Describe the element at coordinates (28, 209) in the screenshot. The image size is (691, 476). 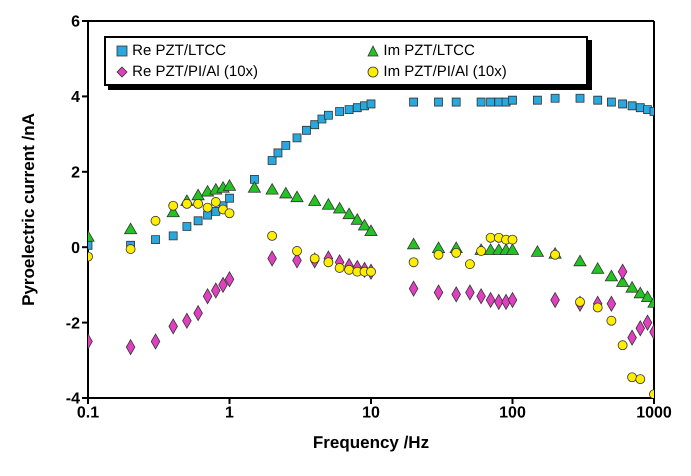
I see `y-axis-title: Pyroelectric current /nA` at that location.